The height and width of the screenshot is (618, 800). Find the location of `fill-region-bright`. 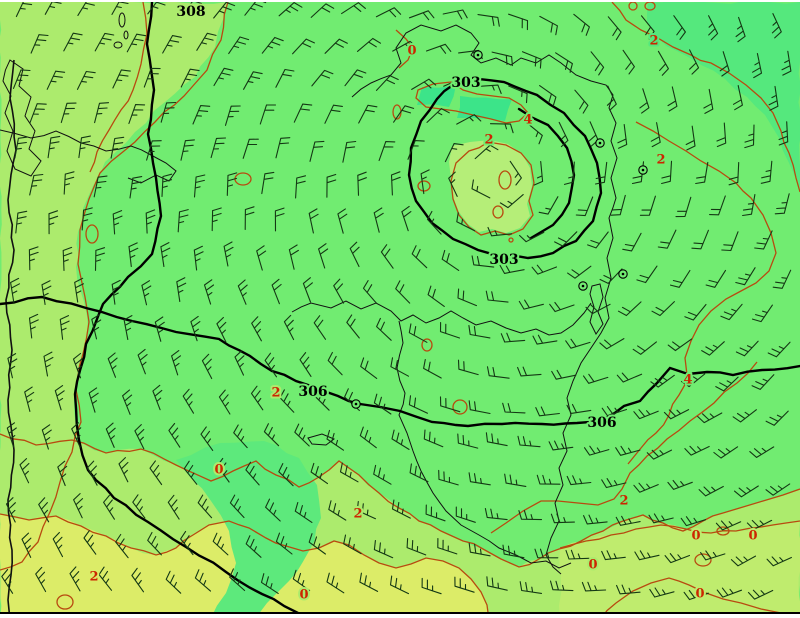

fill-region-bright is located at coordinates (723, 95).